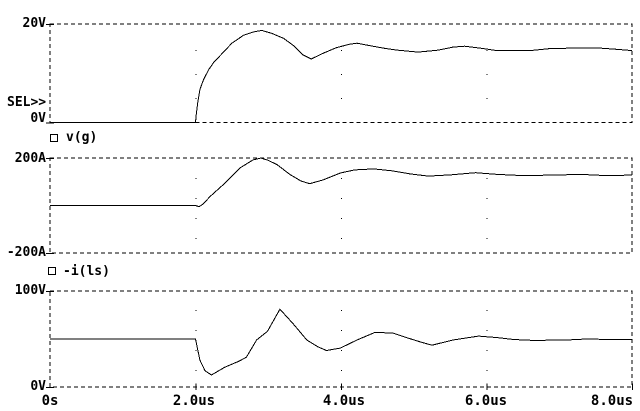  What do you see at coordinates (52, 271) in the screenshot?
I see `legend-marker-ils` at bounding box center [52, 271].